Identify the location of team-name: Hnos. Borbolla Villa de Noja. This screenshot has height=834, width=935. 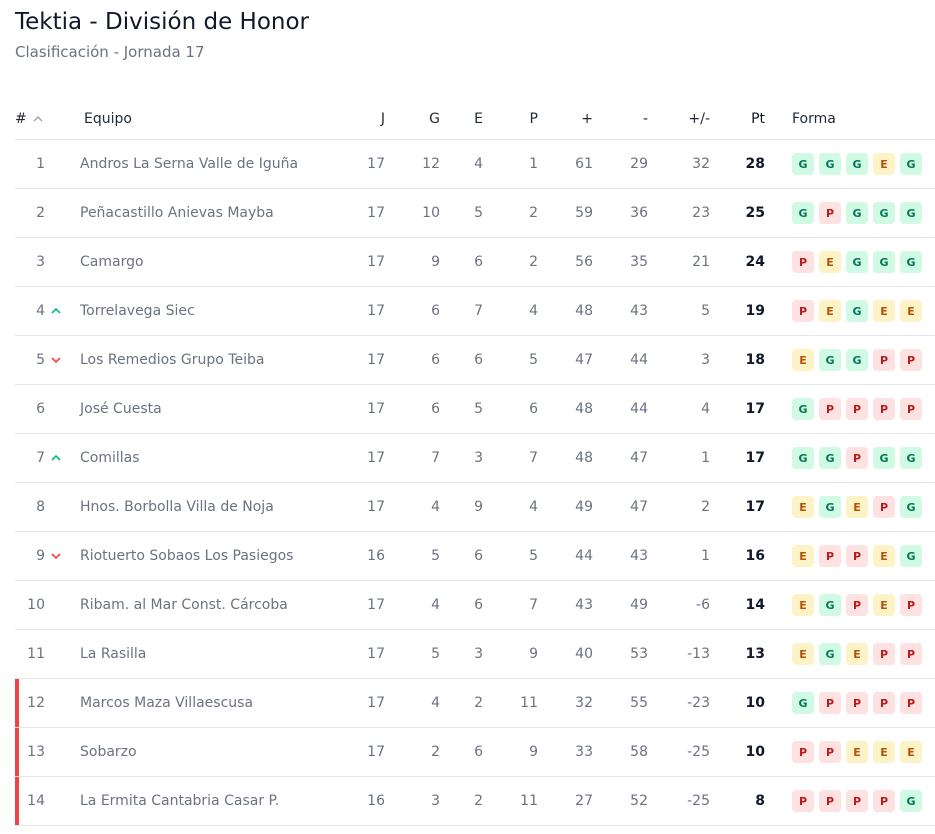
(177, 507).